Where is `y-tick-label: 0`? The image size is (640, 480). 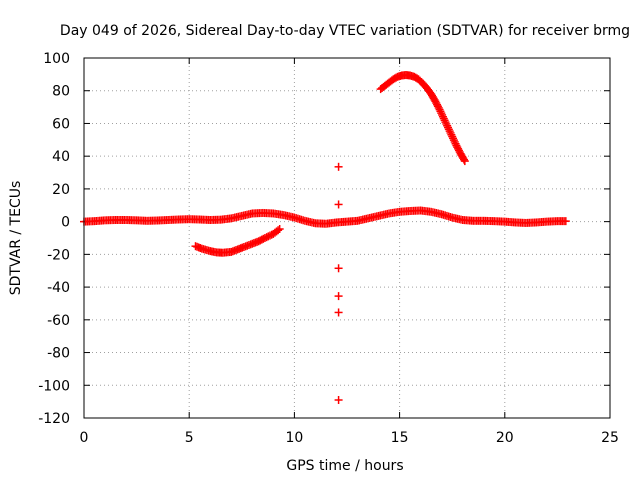 y-tick-label: 0 is located at coordinates (65, 223).